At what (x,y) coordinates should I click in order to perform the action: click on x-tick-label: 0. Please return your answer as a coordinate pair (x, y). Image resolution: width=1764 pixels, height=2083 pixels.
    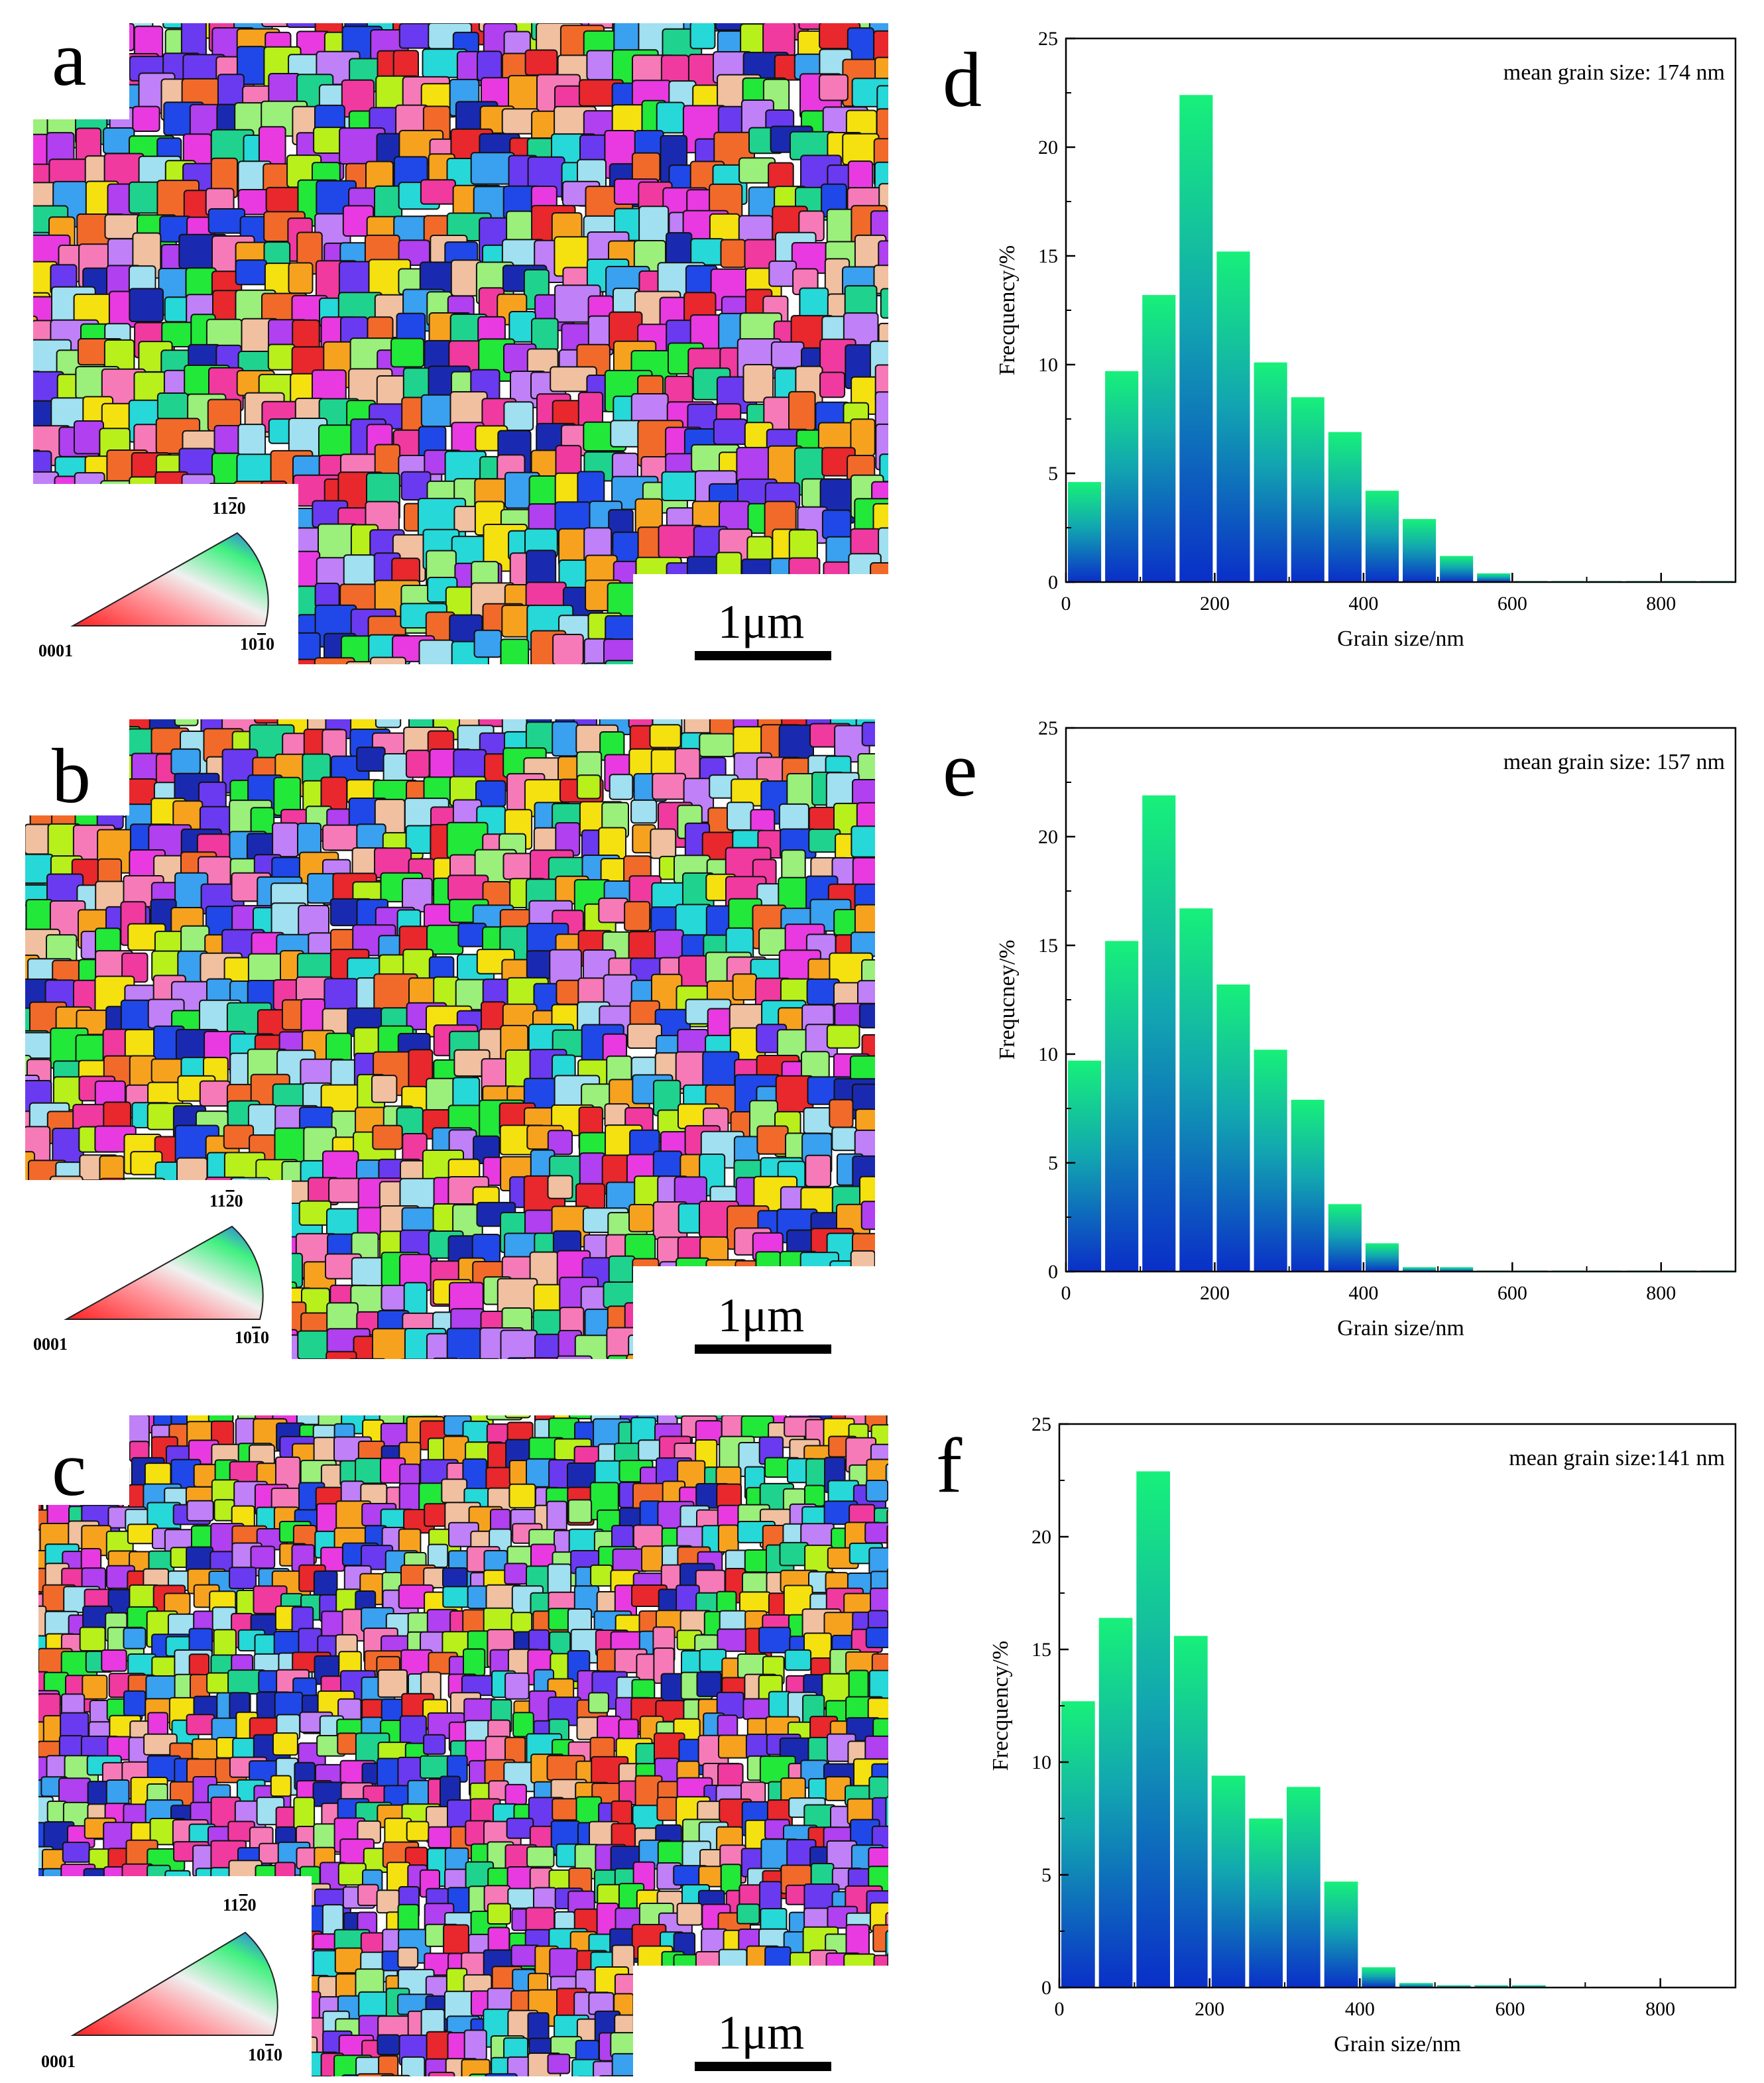
    Looking at the image, I should click on (1066, 1293).